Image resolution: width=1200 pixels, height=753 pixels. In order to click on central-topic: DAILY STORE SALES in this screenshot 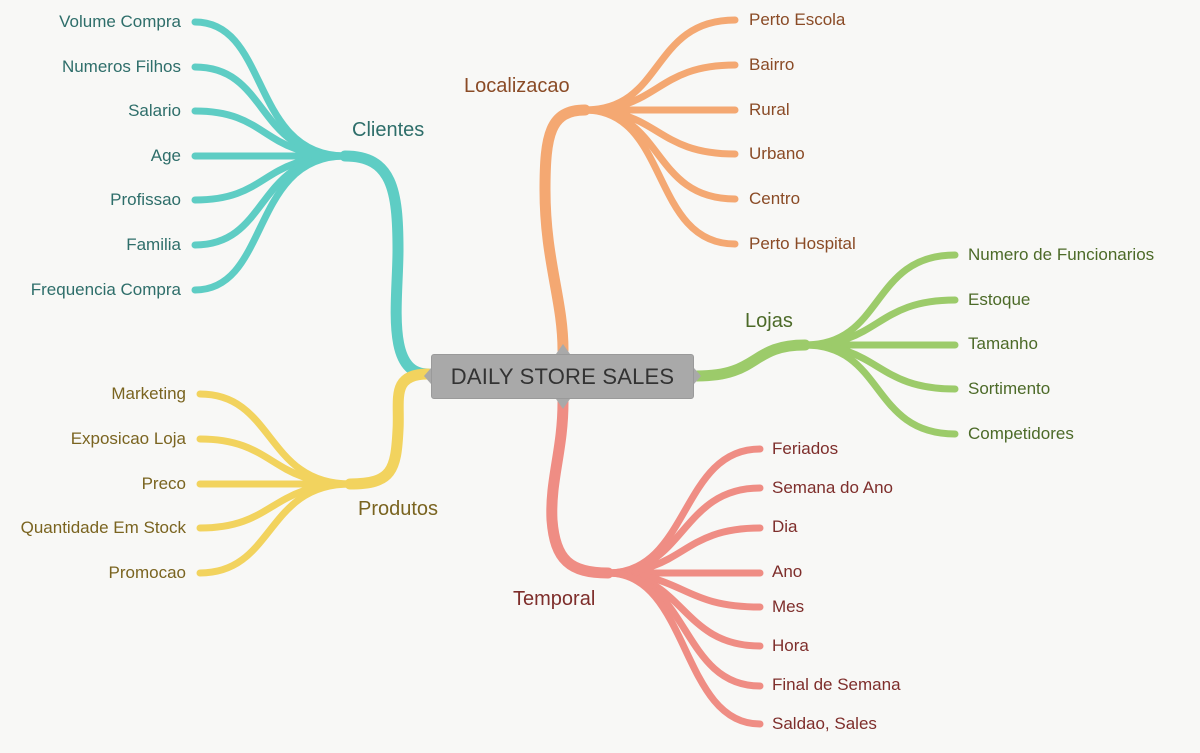, I will do `click(562, 376)`.